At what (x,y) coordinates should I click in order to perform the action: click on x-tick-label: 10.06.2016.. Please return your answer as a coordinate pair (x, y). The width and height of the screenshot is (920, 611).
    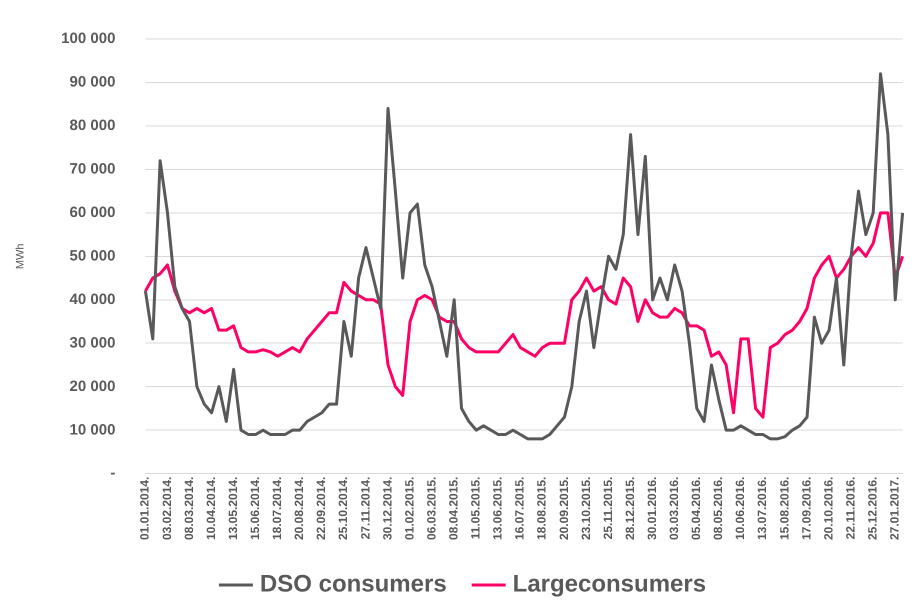
    Looking at the image, I should click on (740, 508).